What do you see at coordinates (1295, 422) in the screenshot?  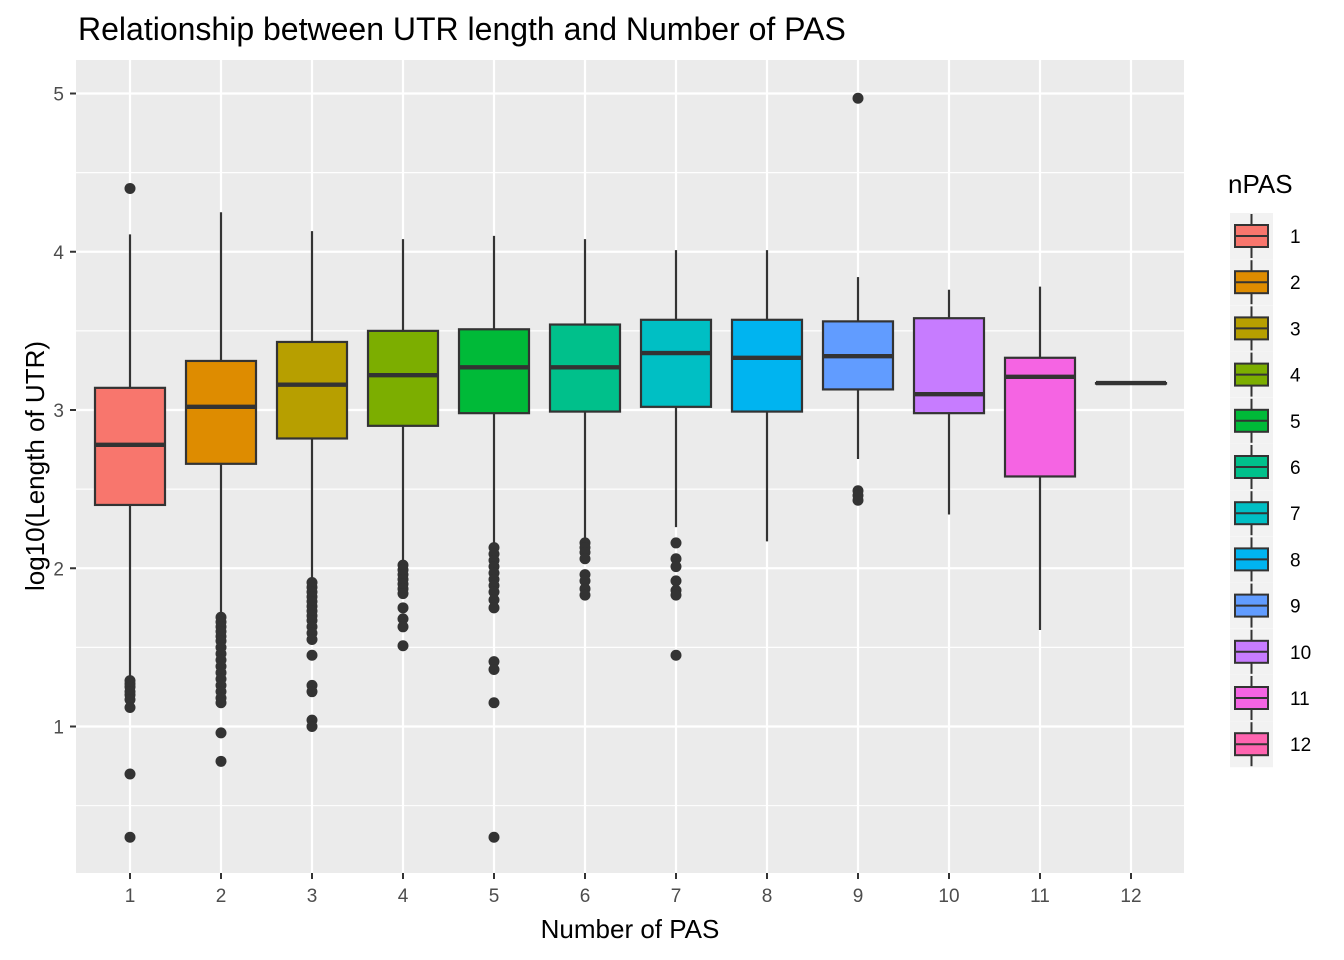 I see `legend-label: 5` at bounding box center [1295, 422].